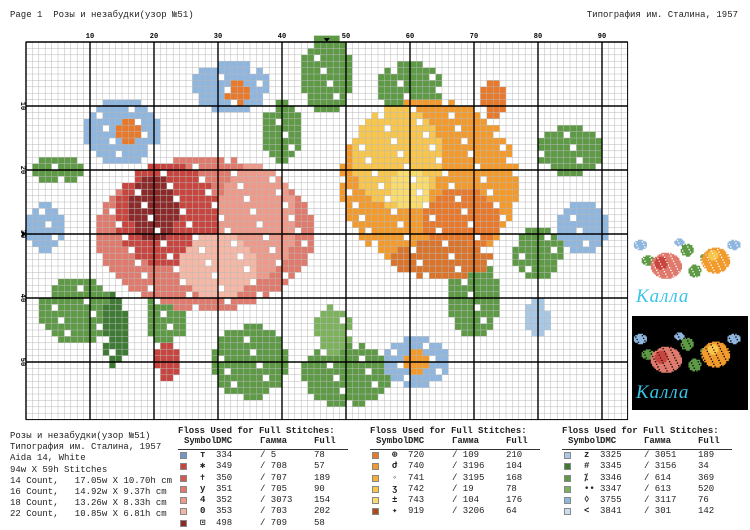  I want to click on column-label: 60, so click(410, 37).